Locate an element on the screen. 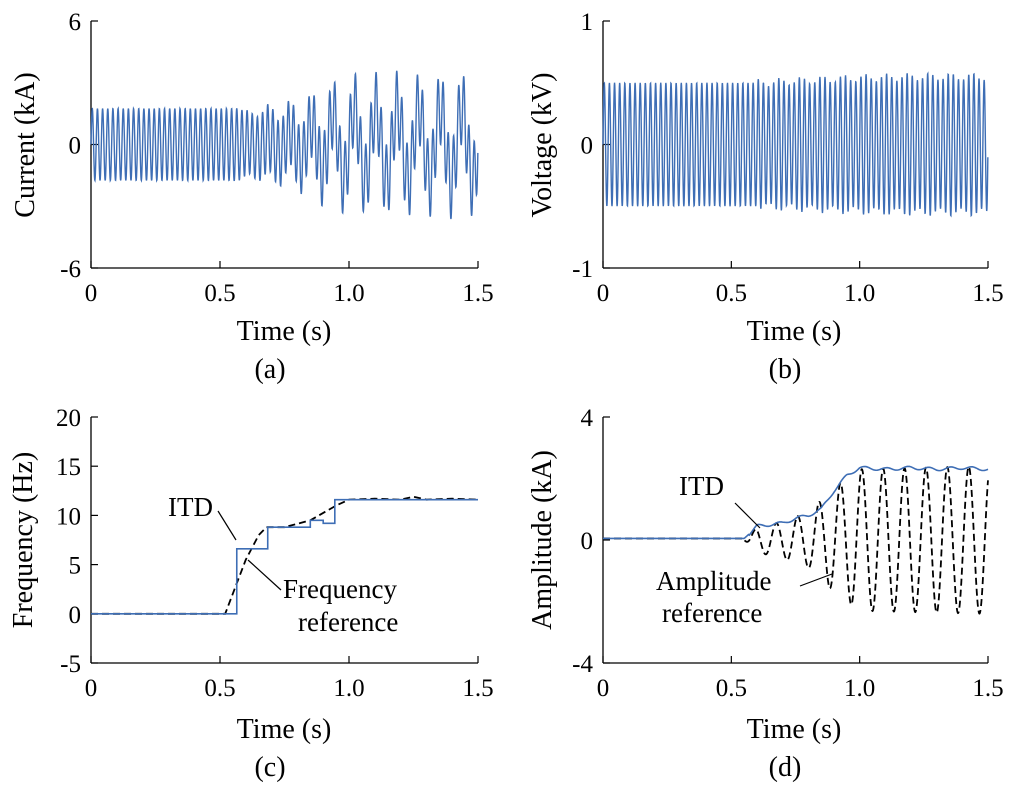 Image resolution: width=1009 pixels, height=787 pixels. panel-a-xlabel: Time (s) is located at coordinates (284, 331).